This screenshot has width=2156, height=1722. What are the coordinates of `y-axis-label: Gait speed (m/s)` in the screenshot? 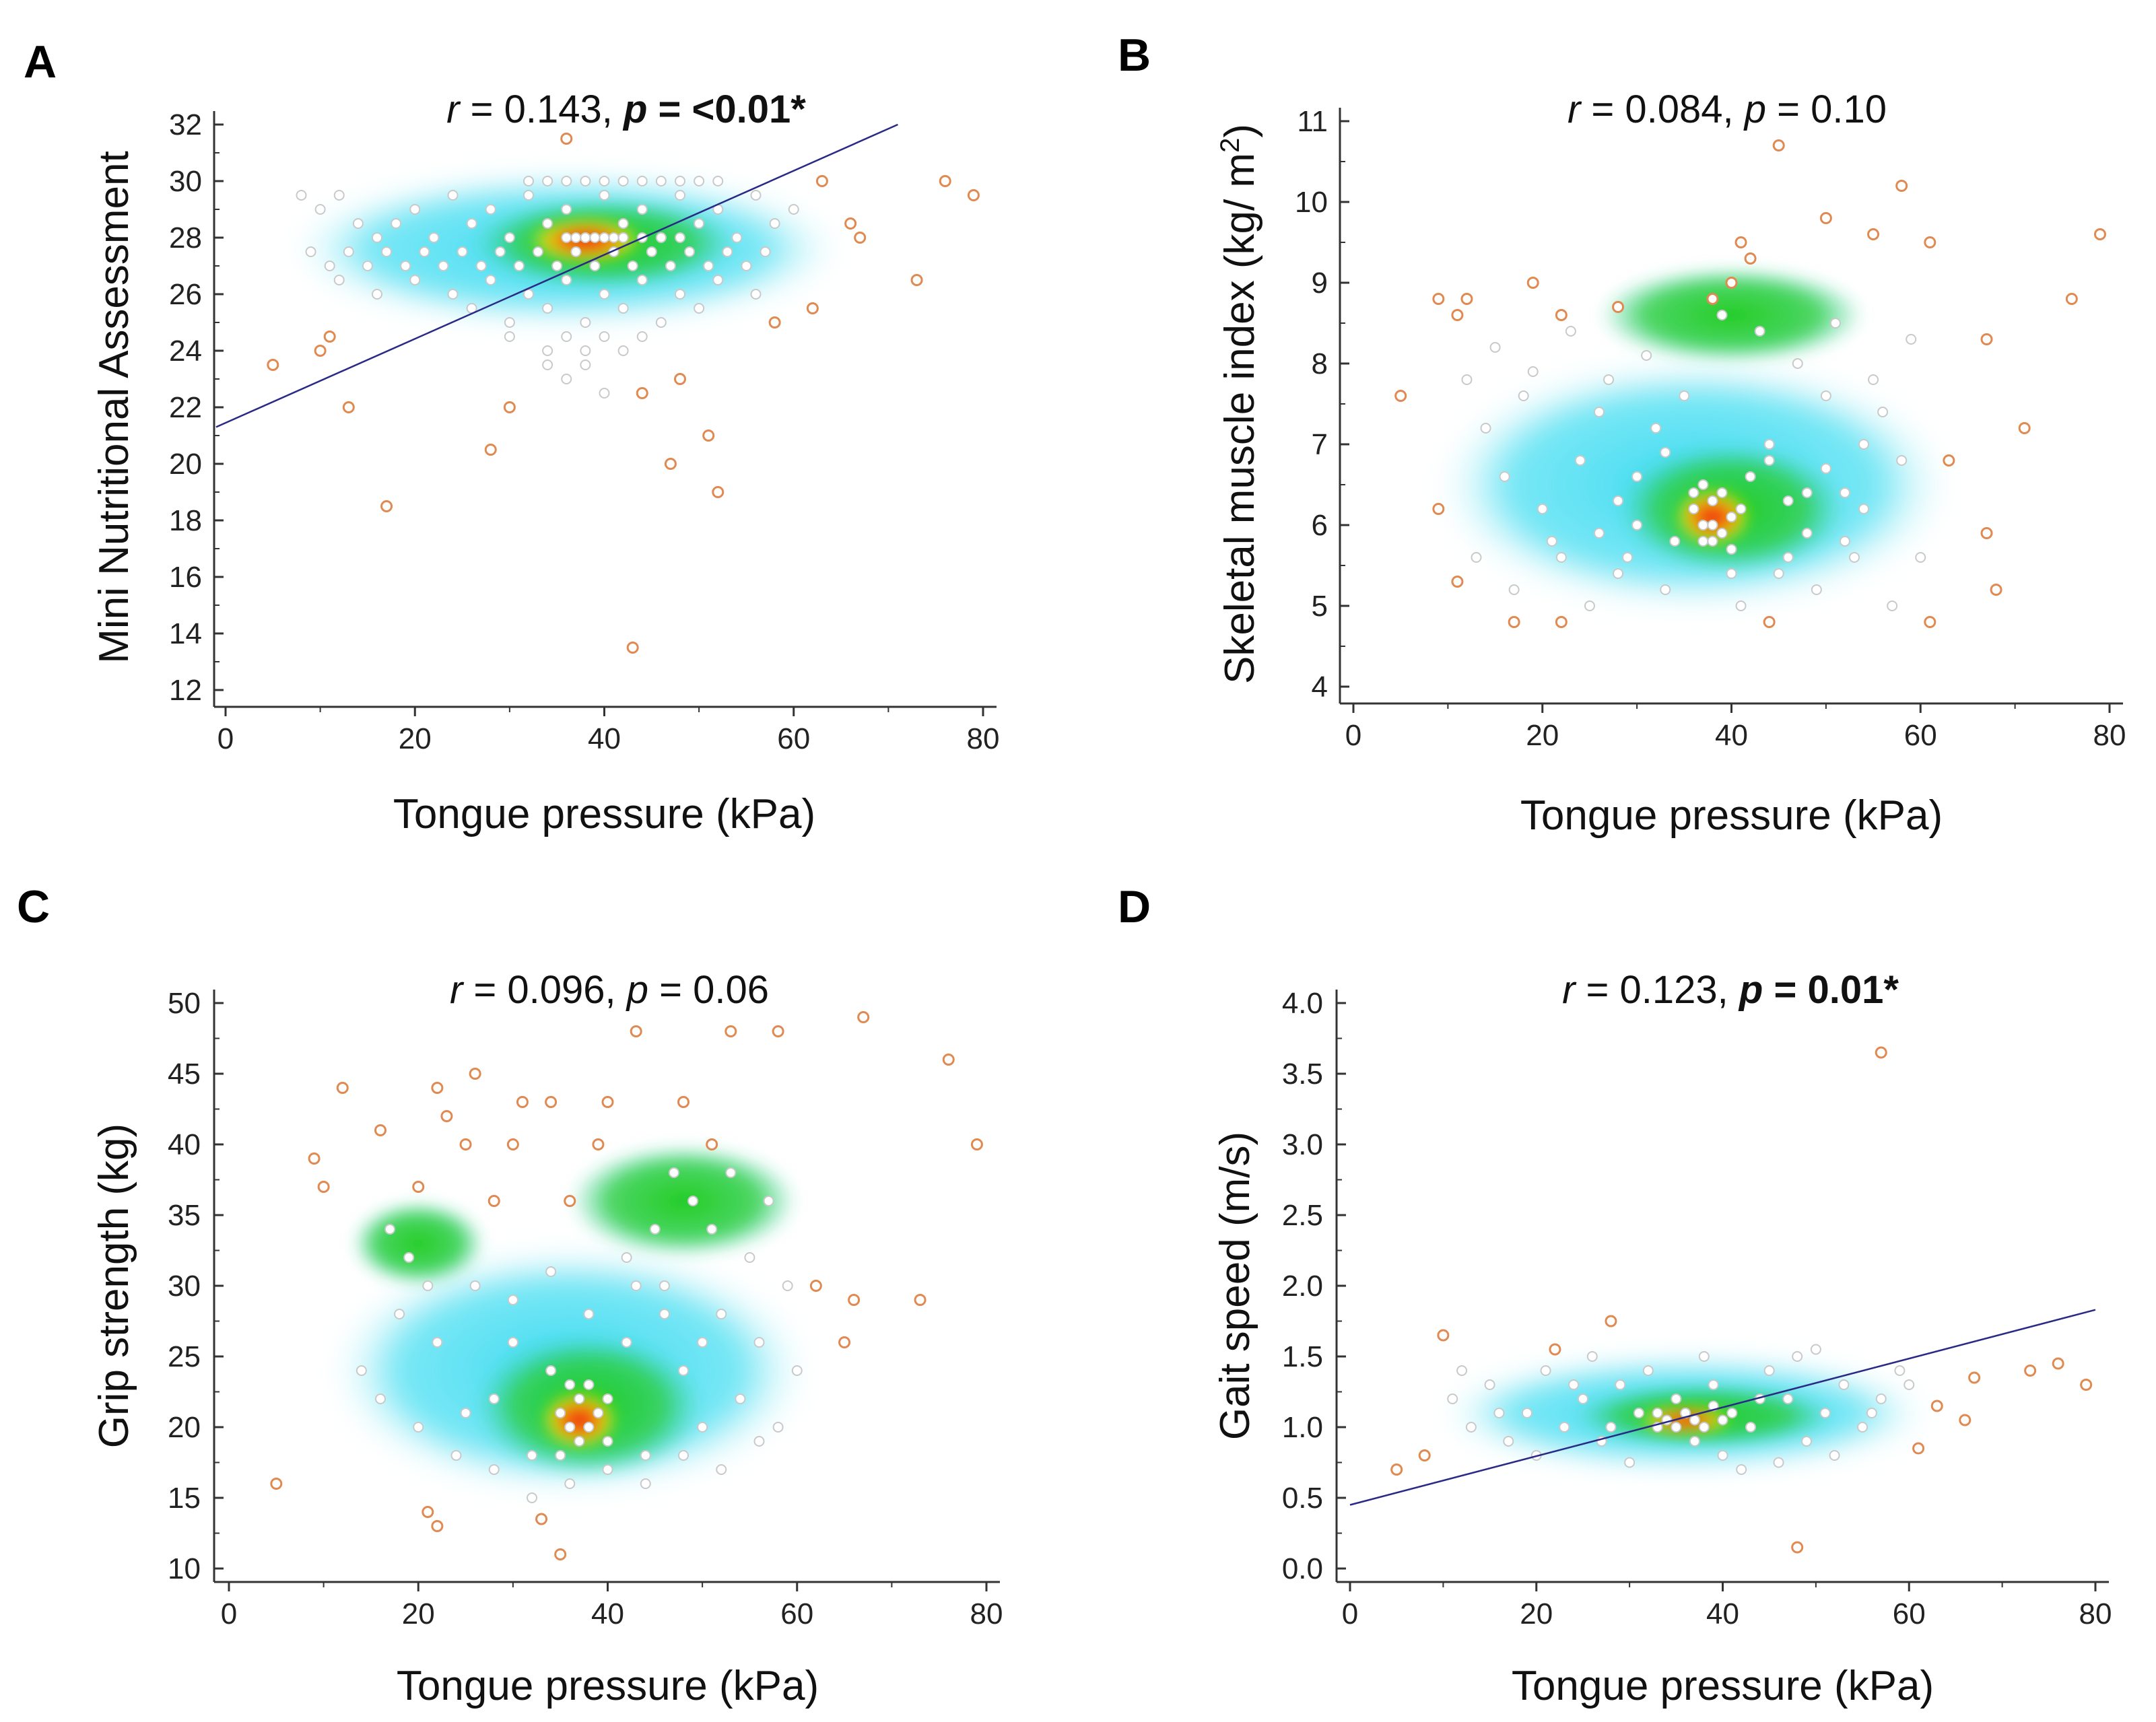 It's located at (1235, 1286).